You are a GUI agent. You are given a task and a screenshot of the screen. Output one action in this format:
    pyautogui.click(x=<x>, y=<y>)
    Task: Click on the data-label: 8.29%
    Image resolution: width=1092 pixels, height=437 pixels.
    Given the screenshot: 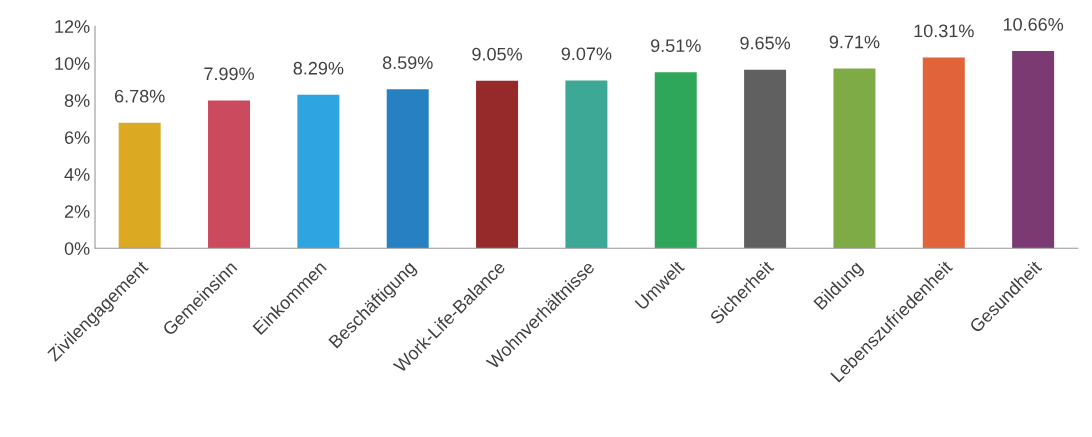 What is the action you would take?
    pyautogui.click(x=318, y=68)
    